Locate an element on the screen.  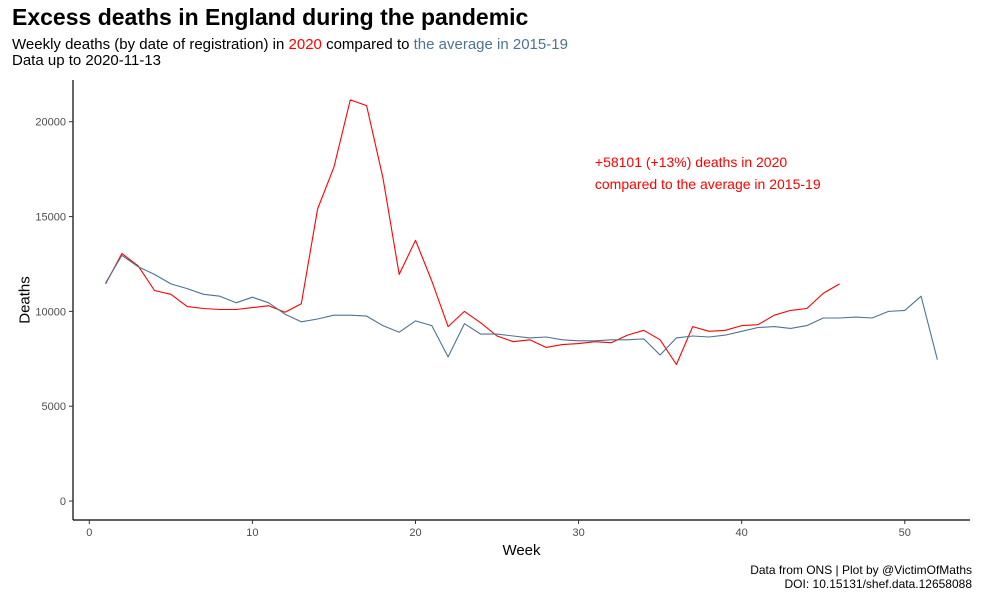
annotation-line-1: +58101 (+13%) deaths in 2020 is located at coordinates (691, 162).